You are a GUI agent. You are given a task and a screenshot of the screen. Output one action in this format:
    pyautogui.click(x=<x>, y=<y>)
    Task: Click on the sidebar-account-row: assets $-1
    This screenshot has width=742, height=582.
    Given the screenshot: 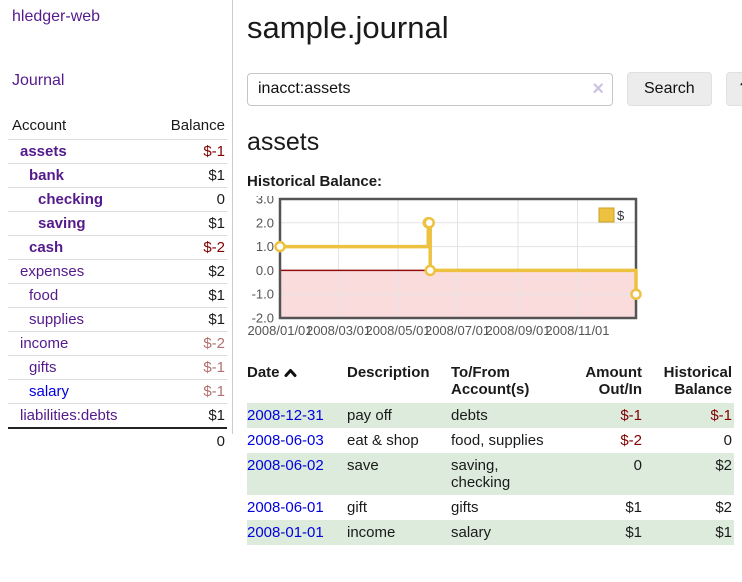 What is the action you would take?
    pyautogui.click(x=117, y=151)
    